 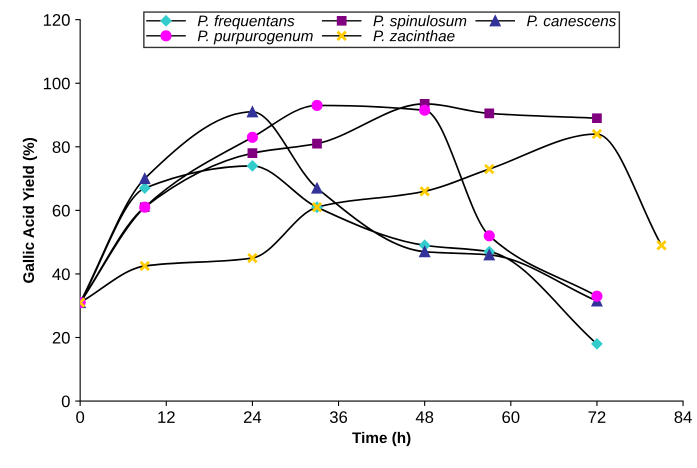 I want to click on legend-label: P. canescens, so click(x=571, y=21).